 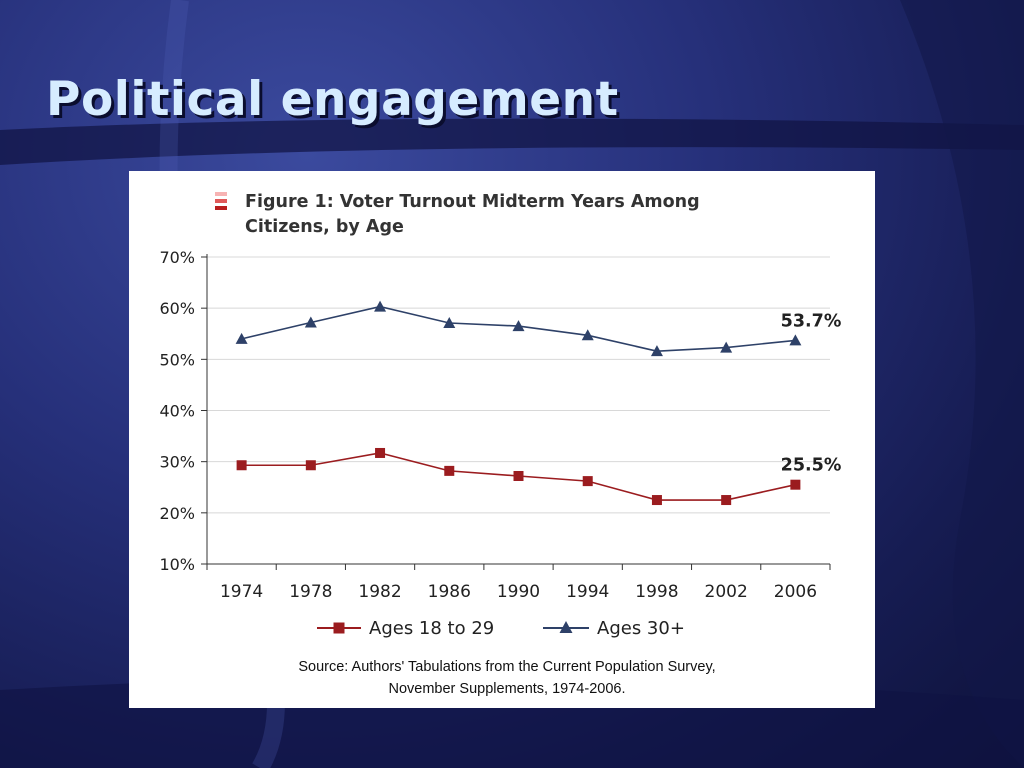 I want to click on legend-marker-triangle, so click(x=566, y=627).